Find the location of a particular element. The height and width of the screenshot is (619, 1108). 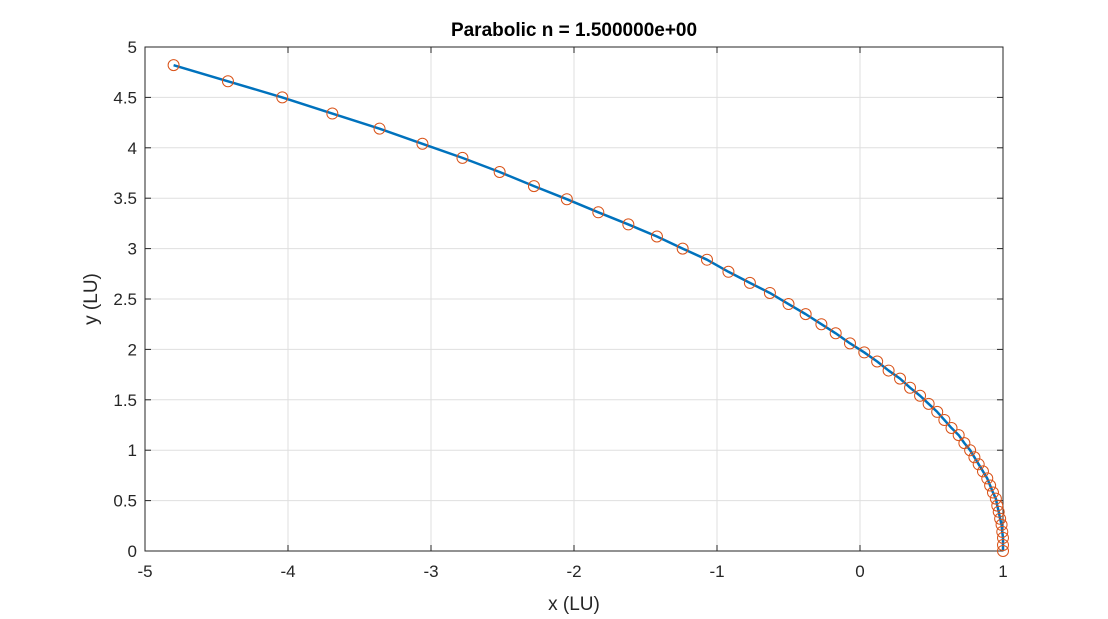

y-tick-label: 2.5 is located at coordinates (125, 299).